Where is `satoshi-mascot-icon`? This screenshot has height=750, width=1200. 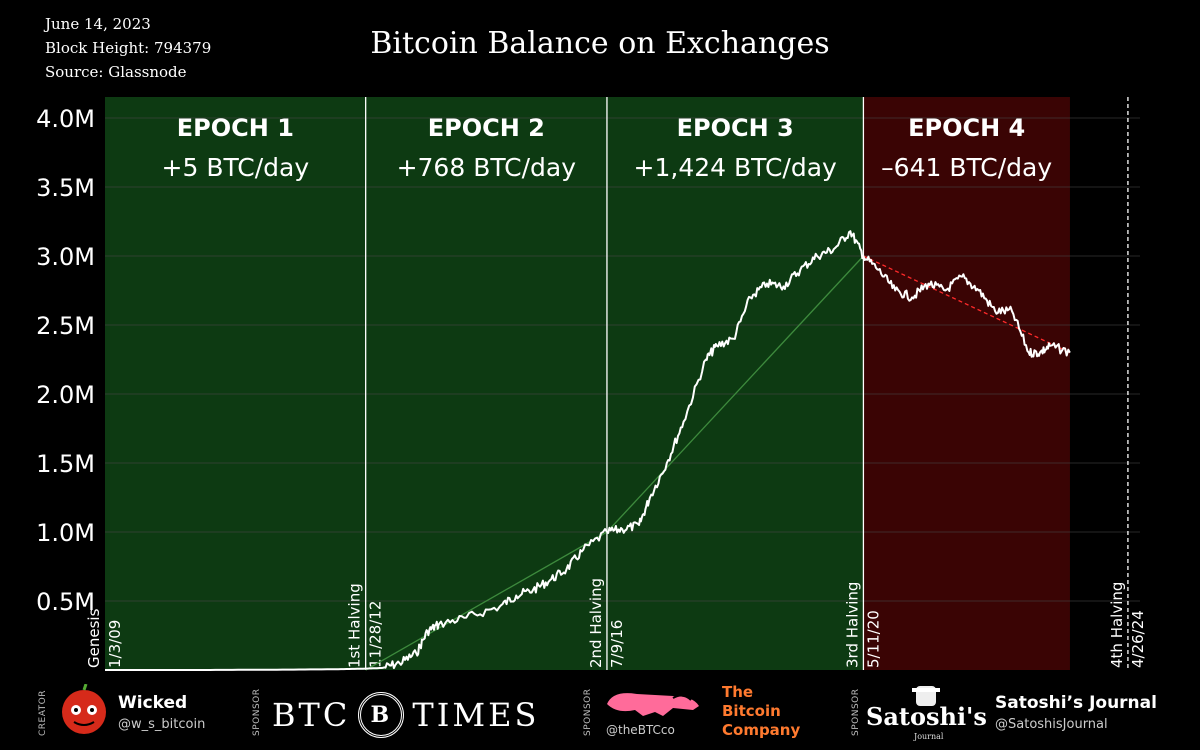 satoshi-mascot-icon is located at coordinates (926, 696).